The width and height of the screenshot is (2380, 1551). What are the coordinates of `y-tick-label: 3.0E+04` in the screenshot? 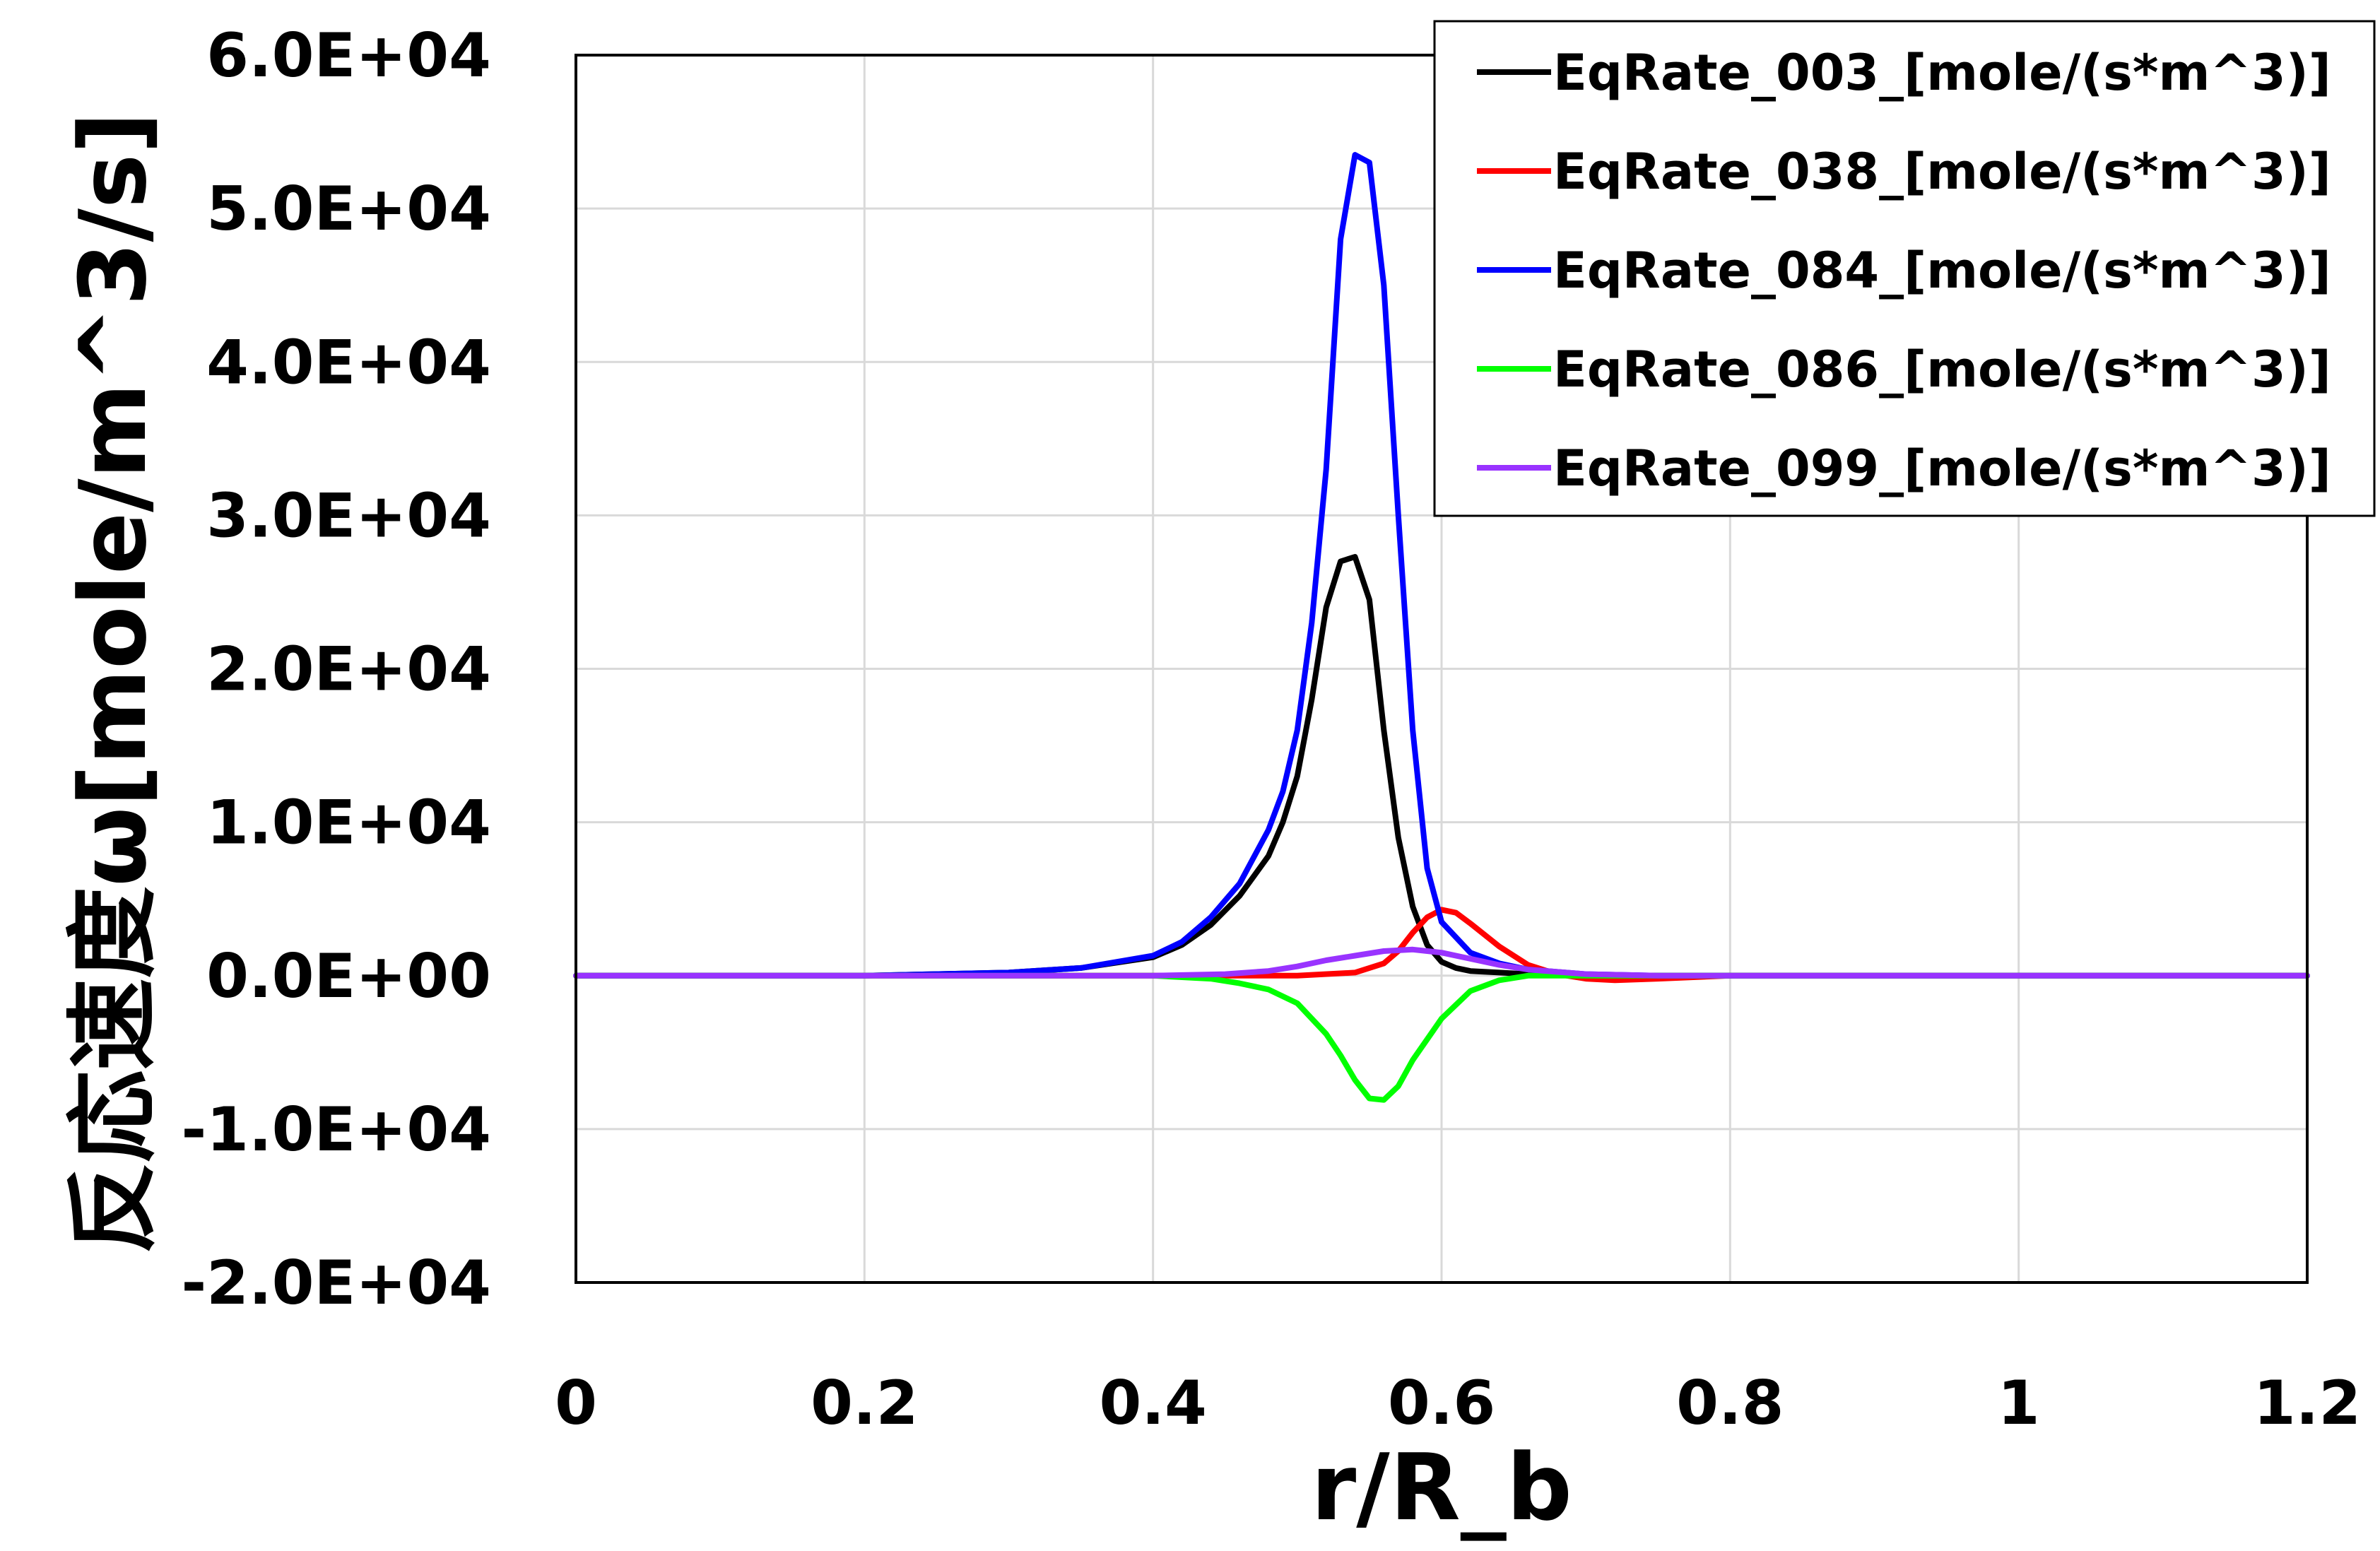 It's located at (348, 515).